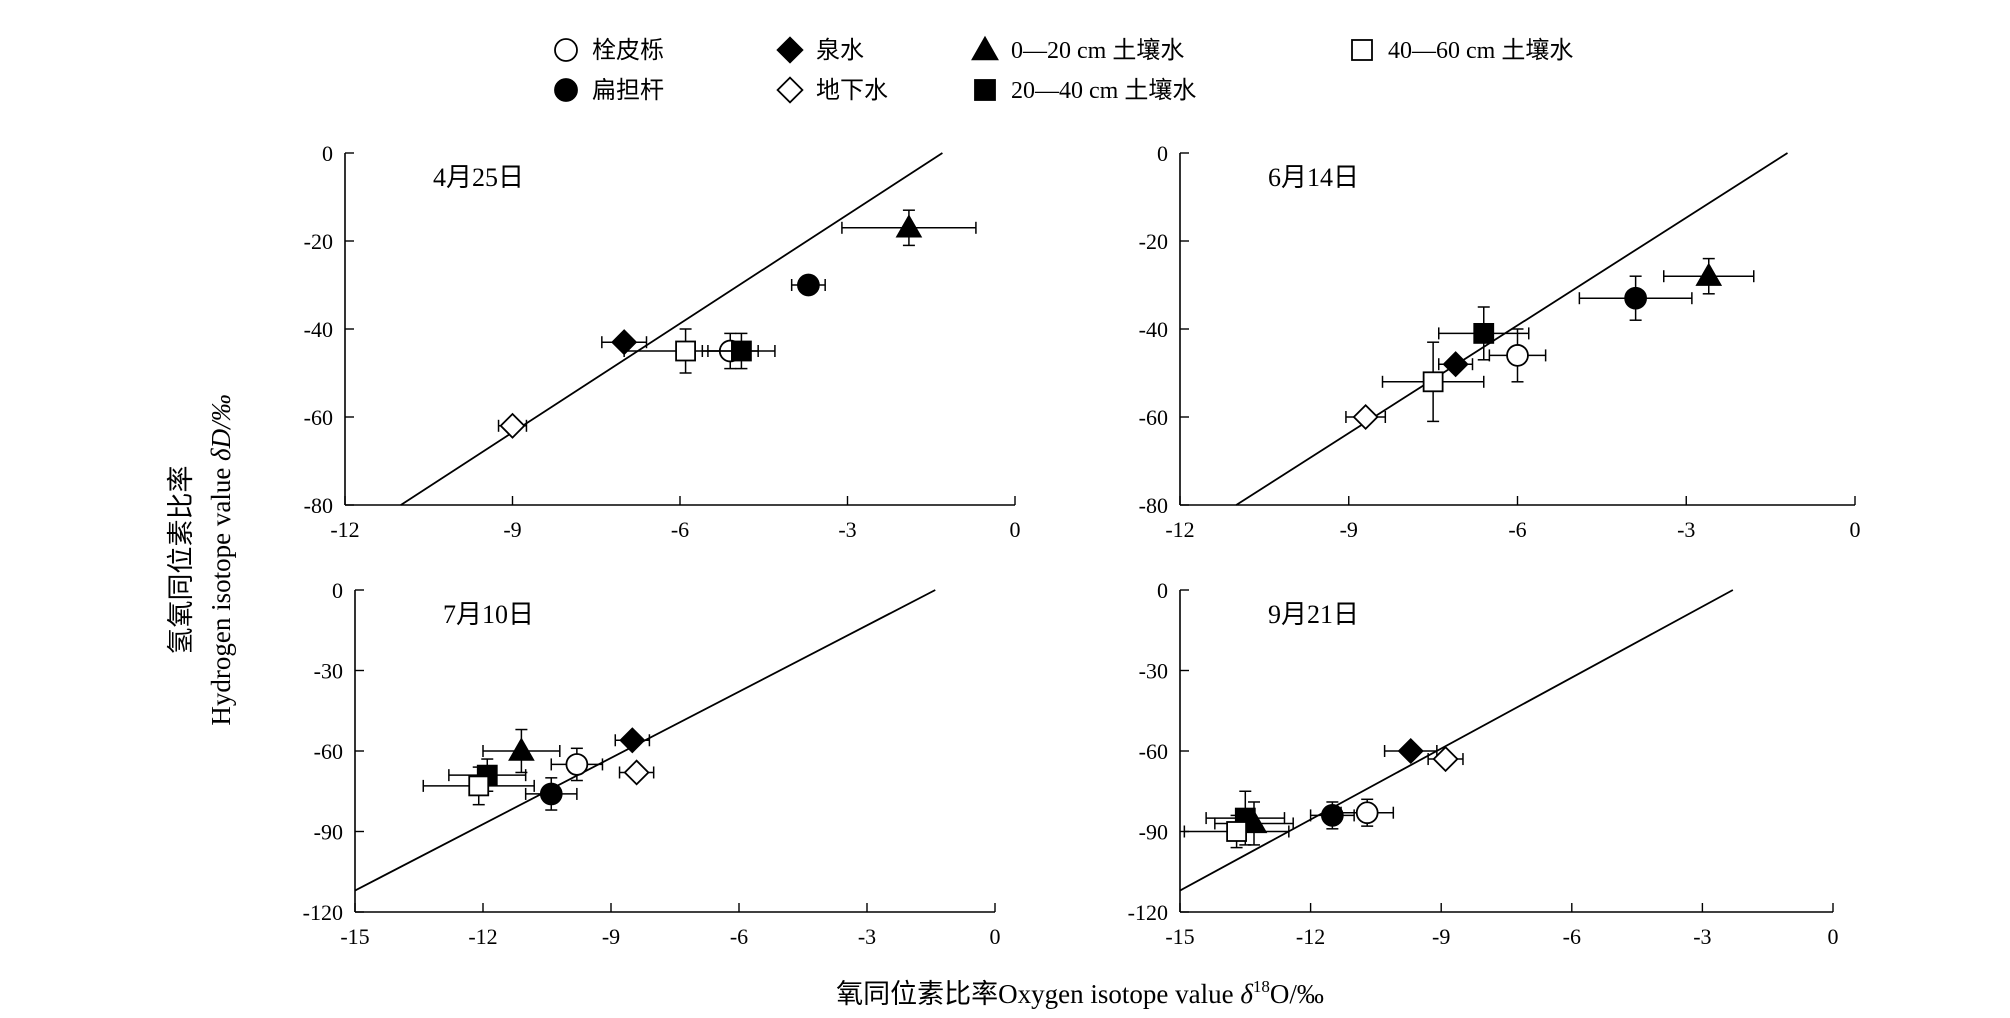 The width and height of the screenshot is (2010, 1018). Describe the element at coordinates (628, 90) in the screenshot. I see `legend-label: 扁担杆` at that location.